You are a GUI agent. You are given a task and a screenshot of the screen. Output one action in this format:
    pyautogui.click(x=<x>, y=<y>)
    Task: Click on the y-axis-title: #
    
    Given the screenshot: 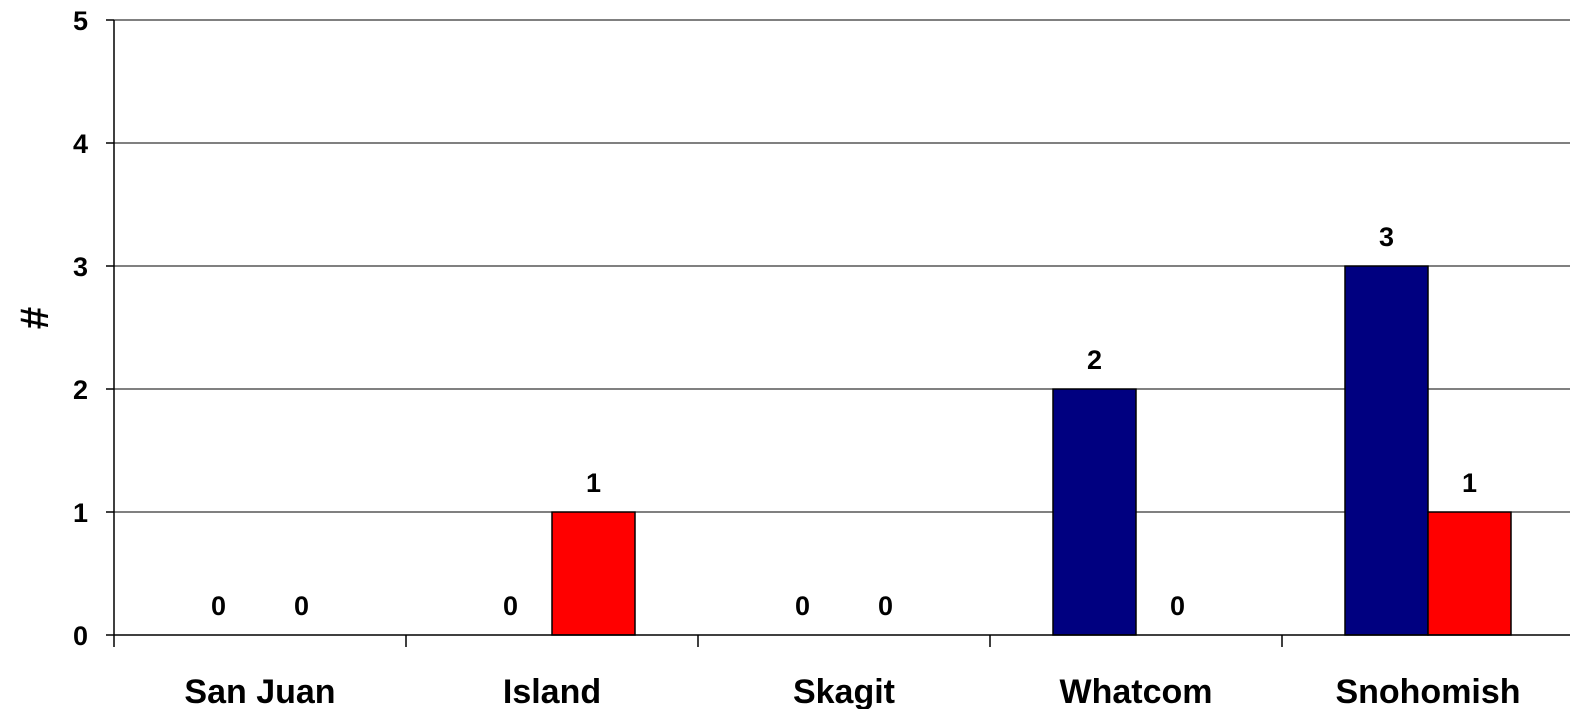 What is the action you would take?
    pyautogui.click(x=35, y=318)
    